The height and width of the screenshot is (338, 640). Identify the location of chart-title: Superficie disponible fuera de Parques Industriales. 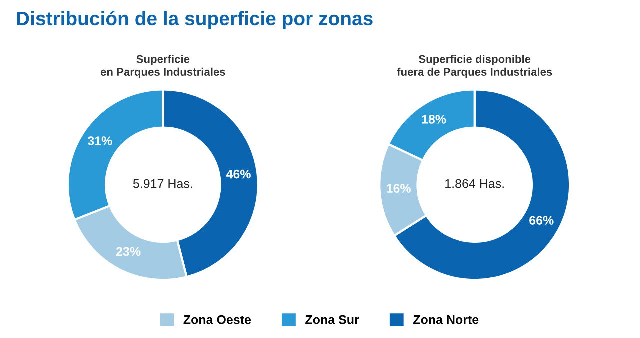
(474, 66).